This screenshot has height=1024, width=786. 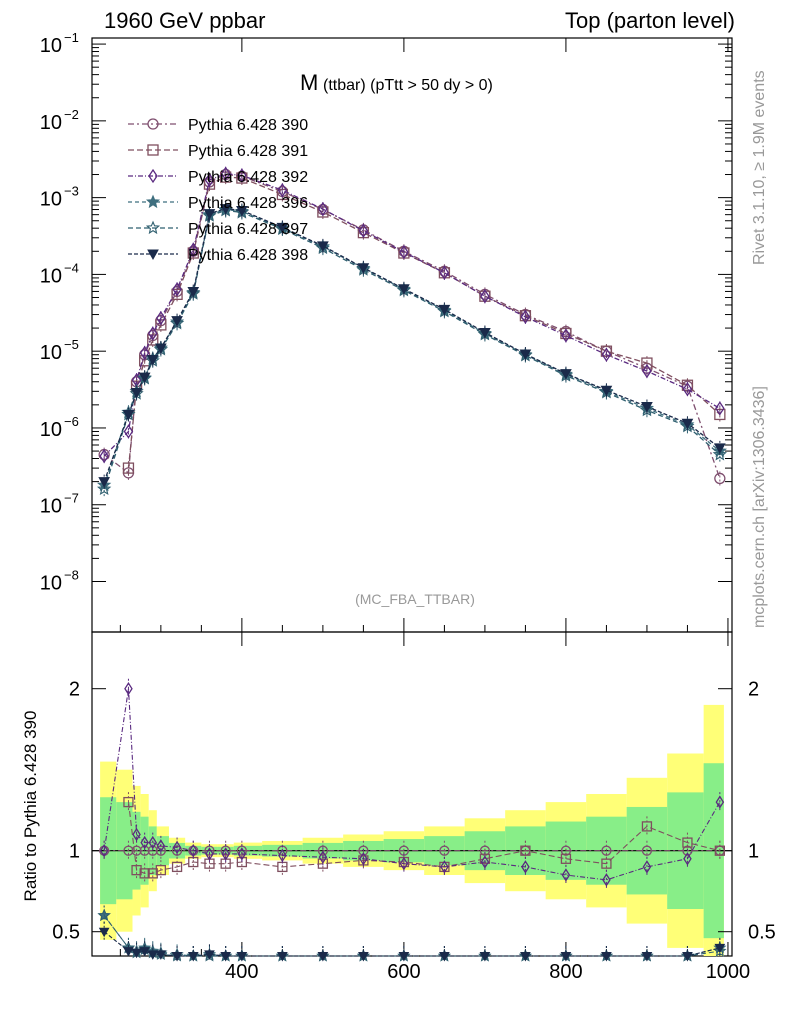 What do you see at coordinates (30, 806) in the screenshot?
I see `ratio-y-axis-label: Ratio to Pythia 6.428 390` at bounding box center [30, 806].